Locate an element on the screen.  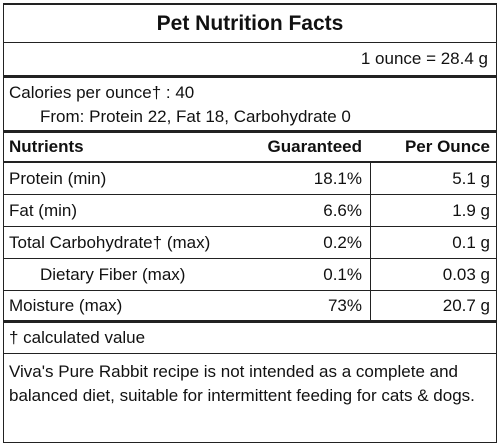
table-row-carbohydrate: Total Carbohydrate† (max) 0.2% 0.1 g is located at coordinates (250, 243).